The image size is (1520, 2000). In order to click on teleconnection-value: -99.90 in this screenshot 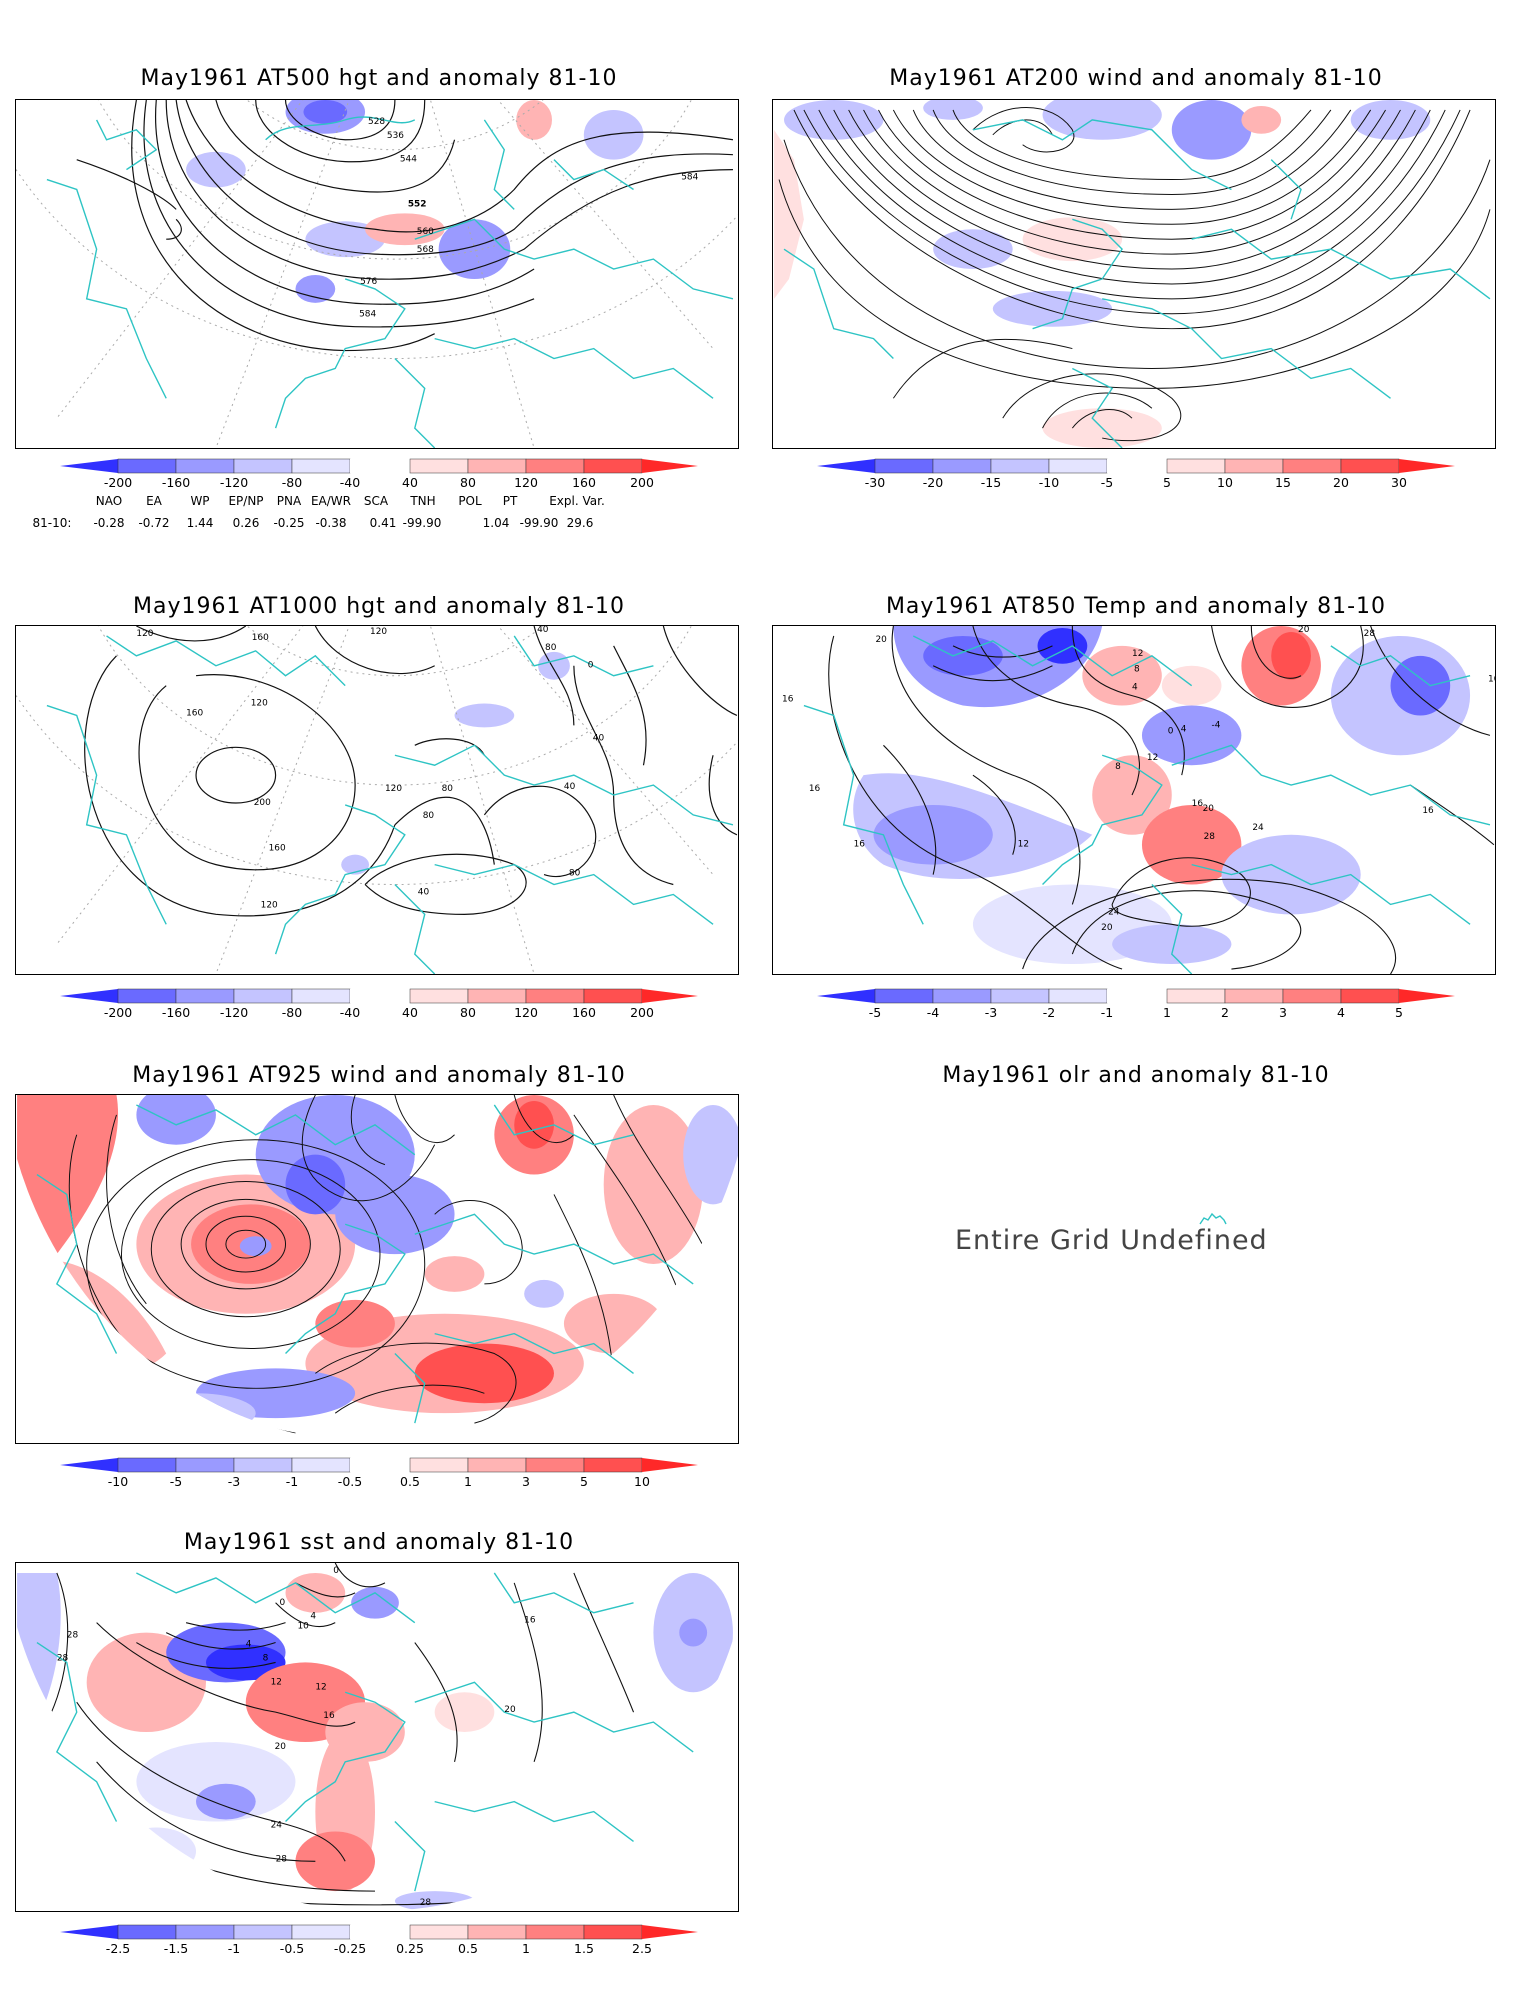, I will do `click(422, 523)`.